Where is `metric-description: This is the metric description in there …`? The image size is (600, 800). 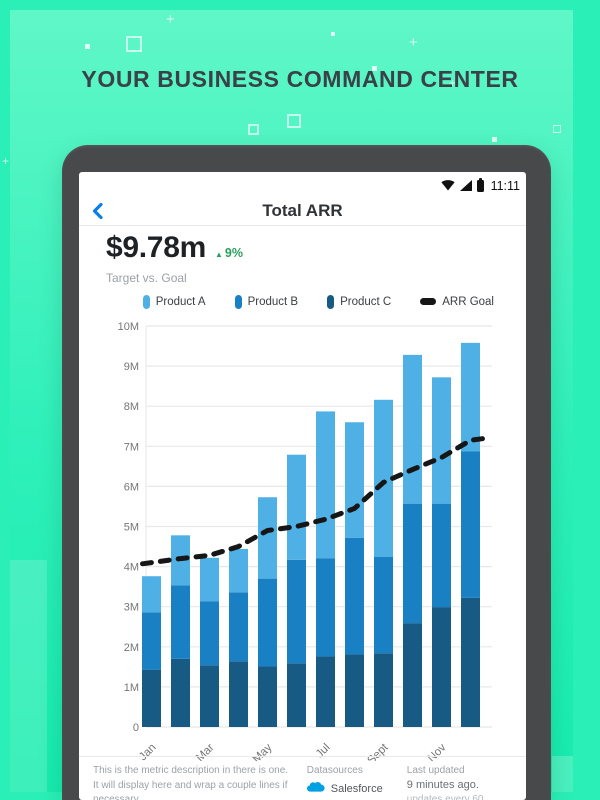 metric-description: This is the metric description in there … is located at coordinates (191, 782).